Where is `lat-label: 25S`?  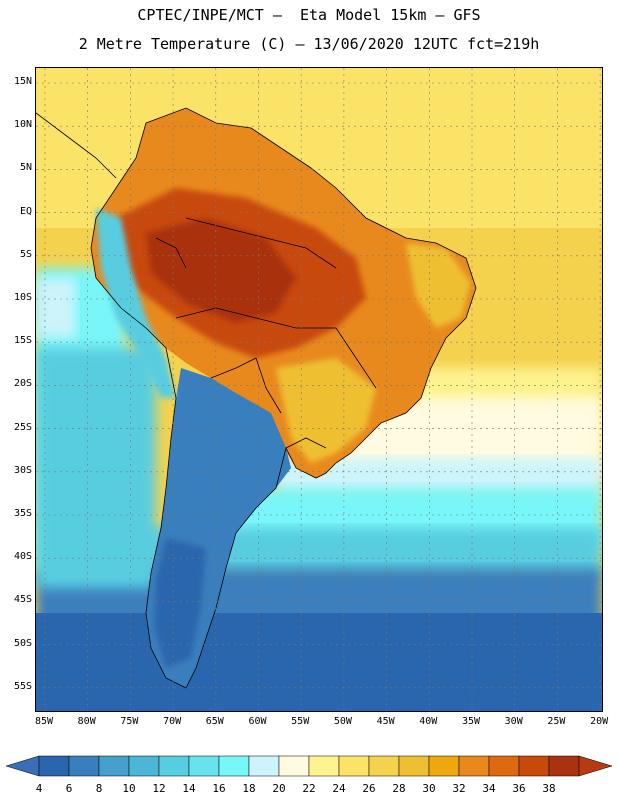
lat-label: 25S is located at coordinates (22, 427).